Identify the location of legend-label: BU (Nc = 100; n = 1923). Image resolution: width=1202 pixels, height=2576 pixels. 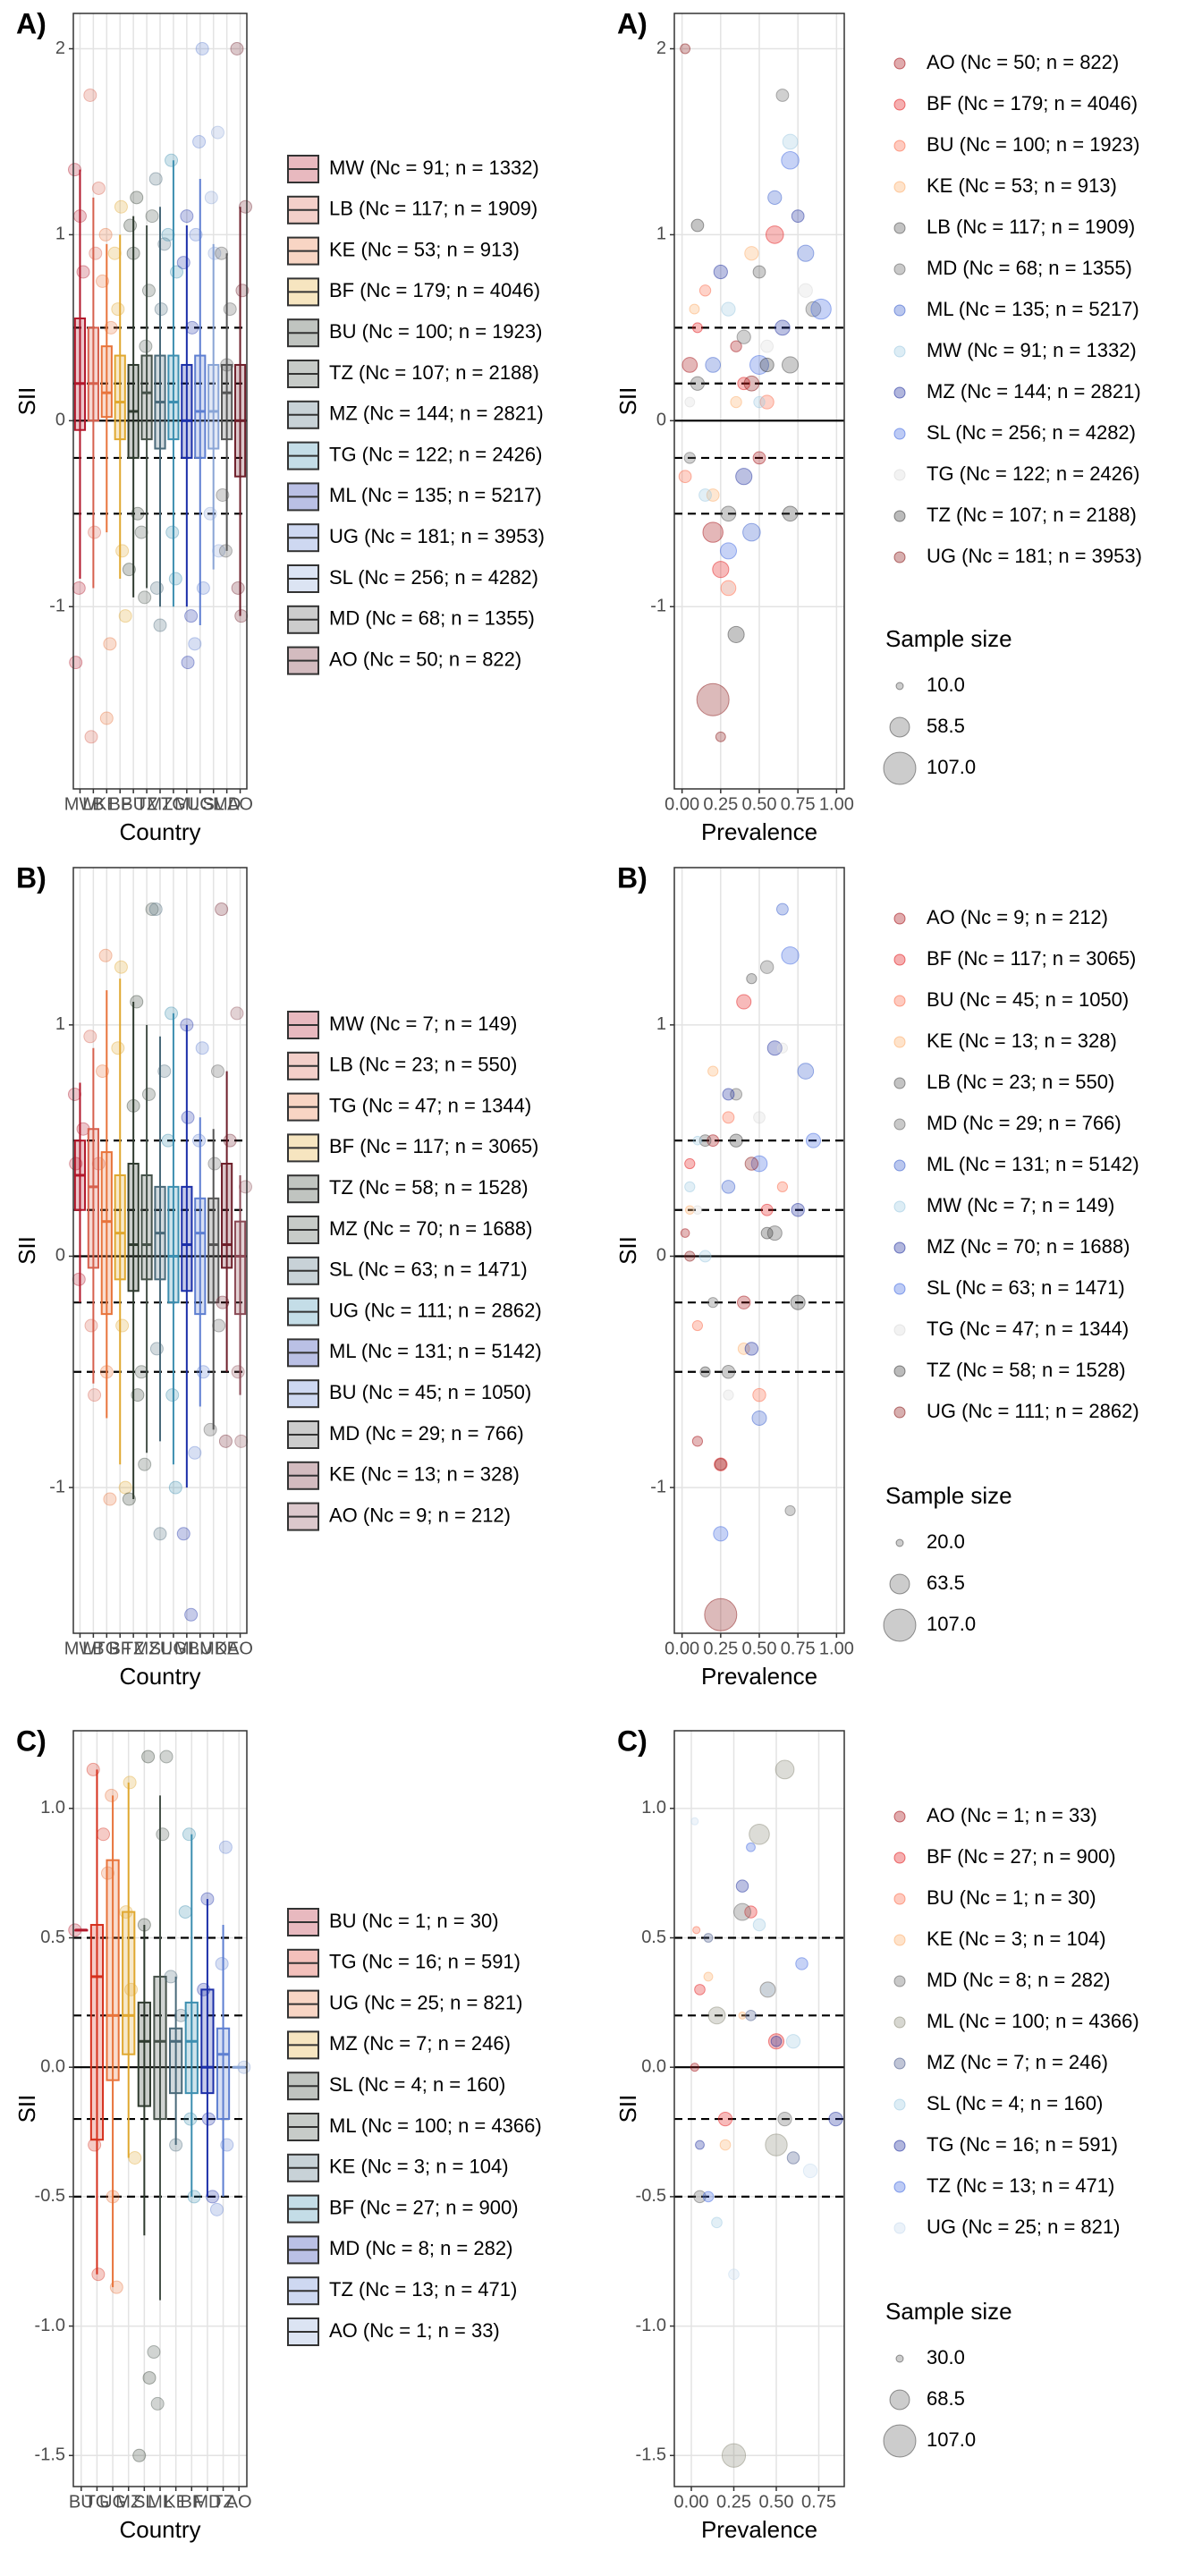
(1033, 144).